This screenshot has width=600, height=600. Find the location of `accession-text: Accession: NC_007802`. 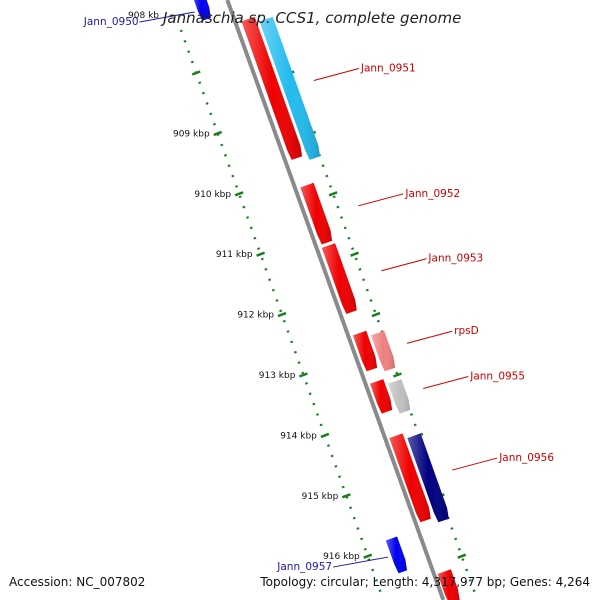

accession-text: Accession: NC_007802 is located at coordinates (77, 582).